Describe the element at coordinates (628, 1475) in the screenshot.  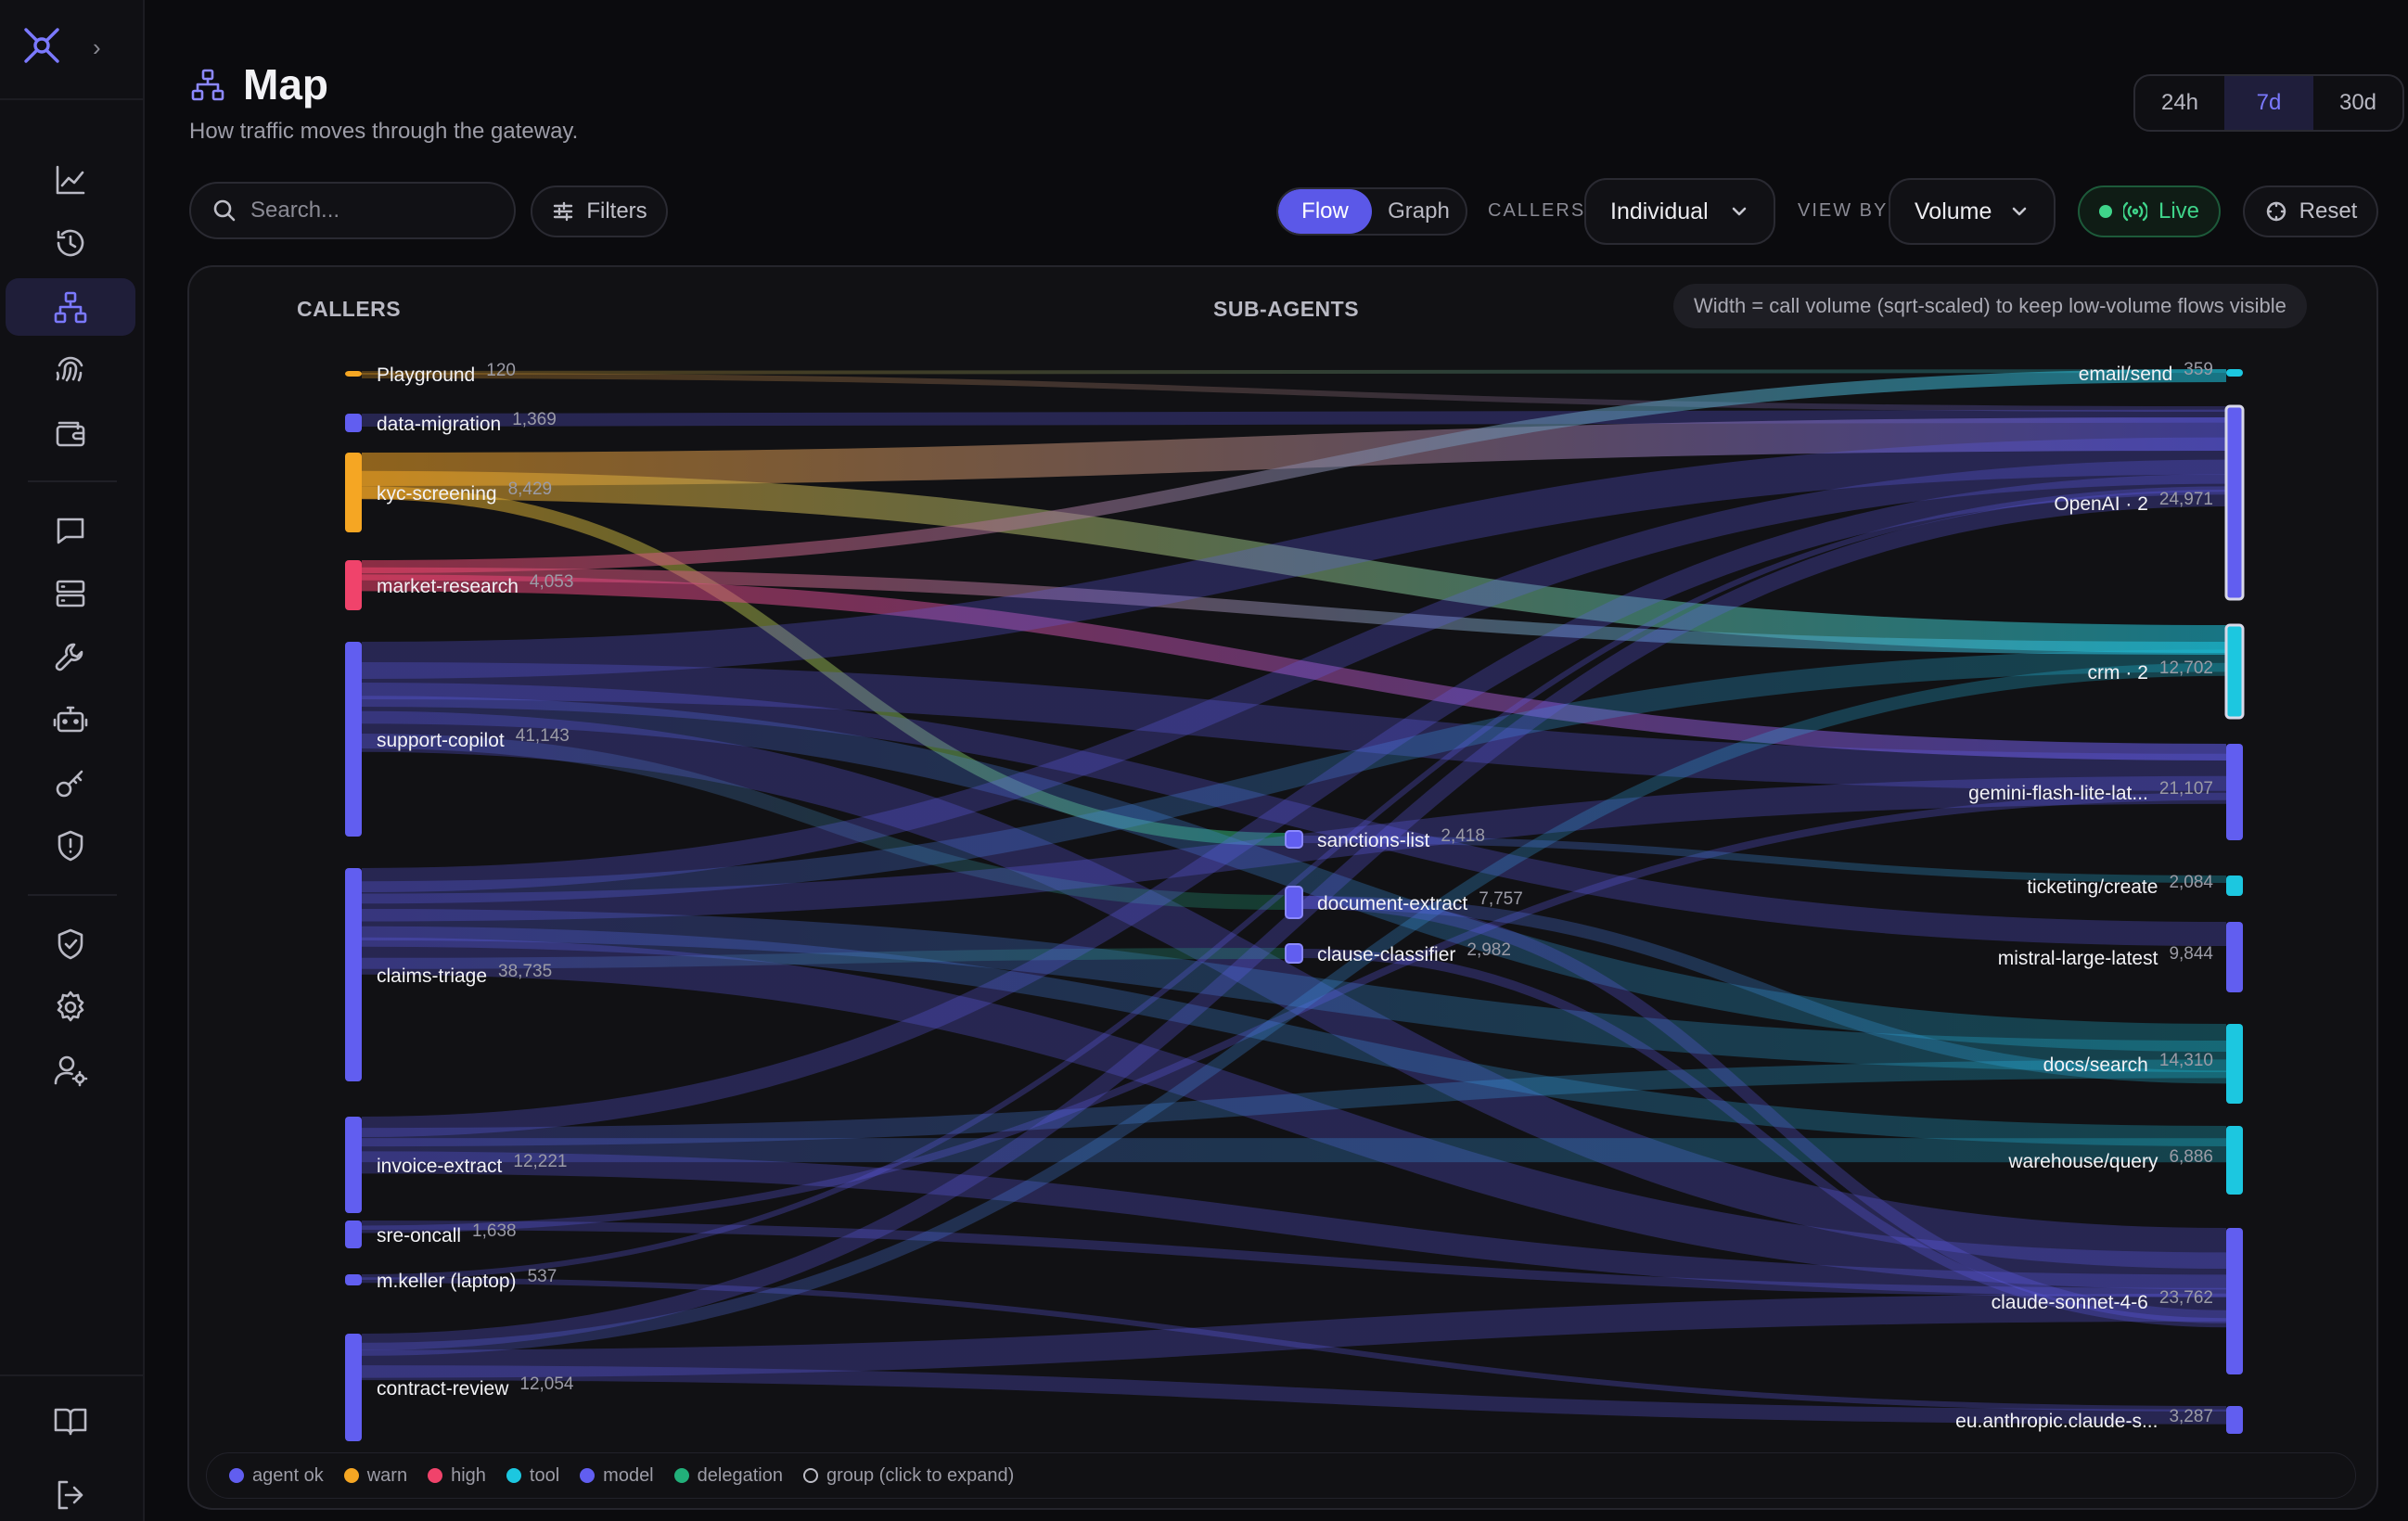
I see `legend-label: model` at that location.